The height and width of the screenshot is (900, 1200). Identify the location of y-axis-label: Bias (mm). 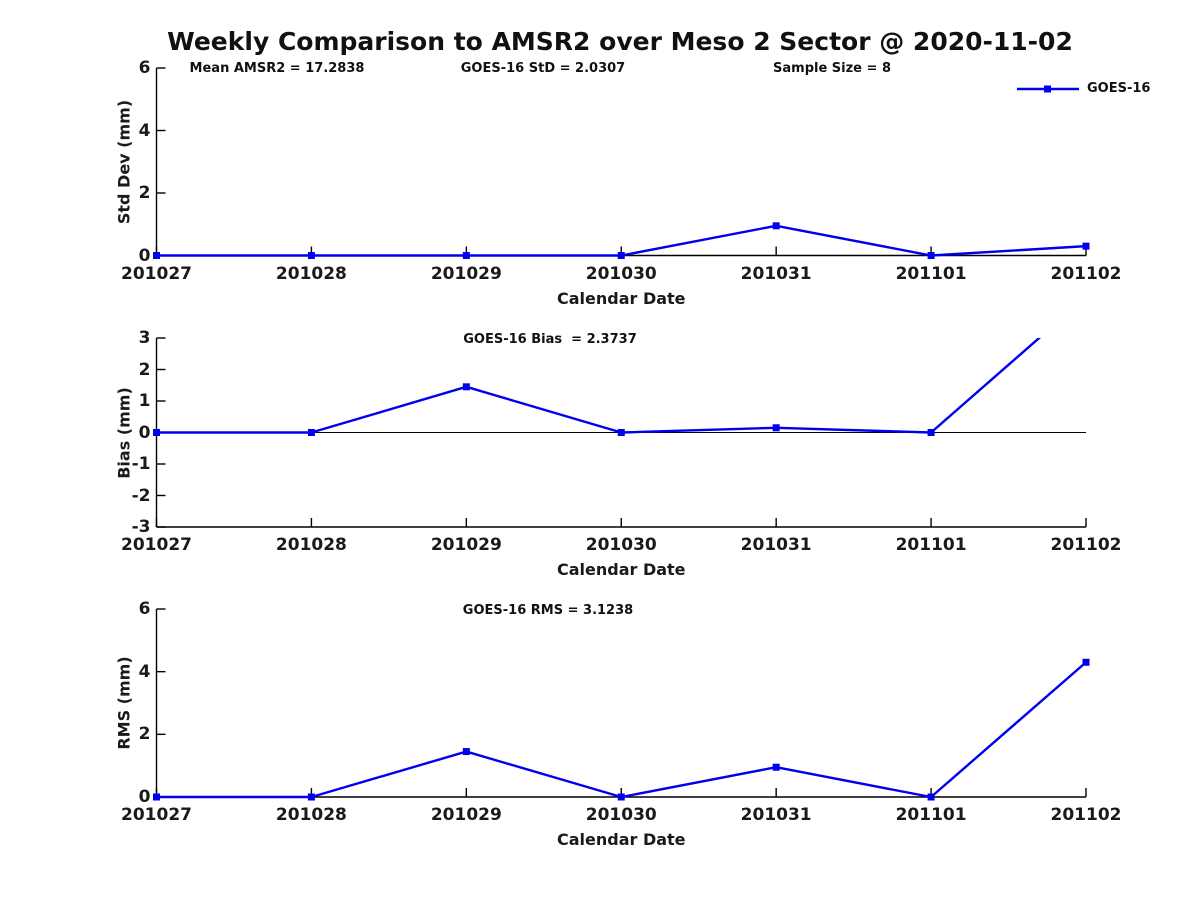
(124, 432).